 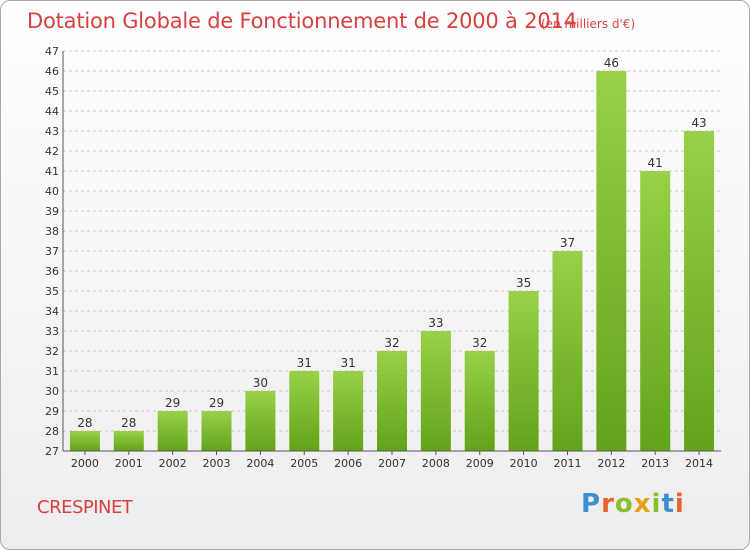 I want to click on value-label: 37, so click(x=567, y=243).